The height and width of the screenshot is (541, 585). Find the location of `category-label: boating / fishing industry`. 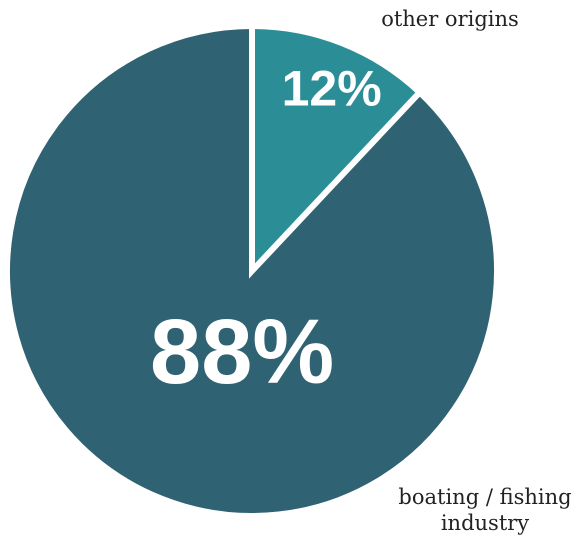

category-label: boating / fishing industry is located at coordinates (485, 510).